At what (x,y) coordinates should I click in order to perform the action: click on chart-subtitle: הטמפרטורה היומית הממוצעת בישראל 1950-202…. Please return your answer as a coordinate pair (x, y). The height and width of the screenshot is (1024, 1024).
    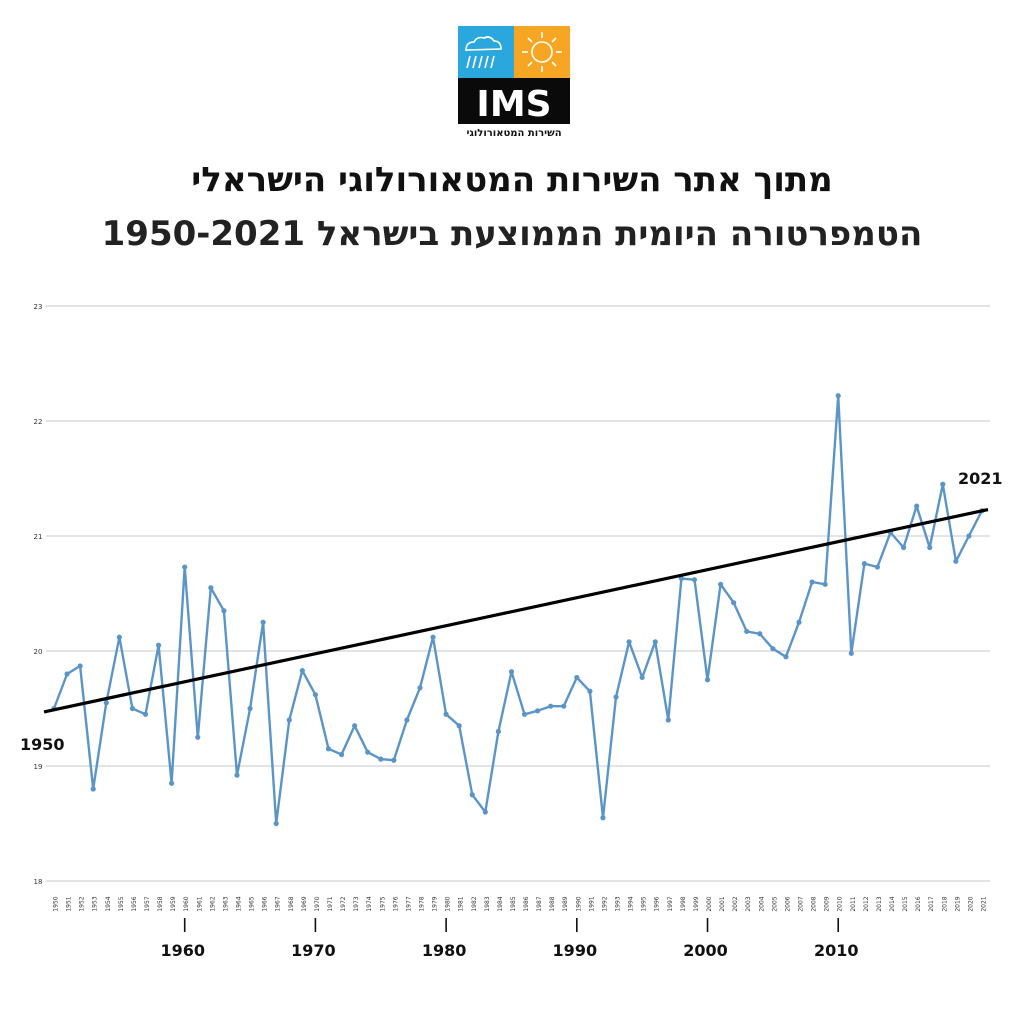
    Looking at the image, I should click on (512, 234).